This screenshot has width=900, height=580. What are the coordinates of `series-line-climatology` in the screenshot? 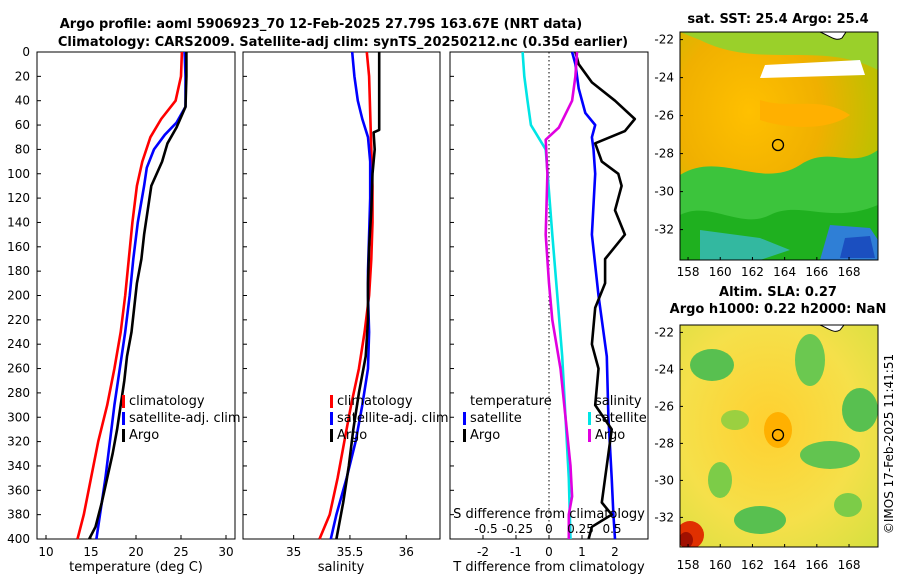 It's located at (130, 295).